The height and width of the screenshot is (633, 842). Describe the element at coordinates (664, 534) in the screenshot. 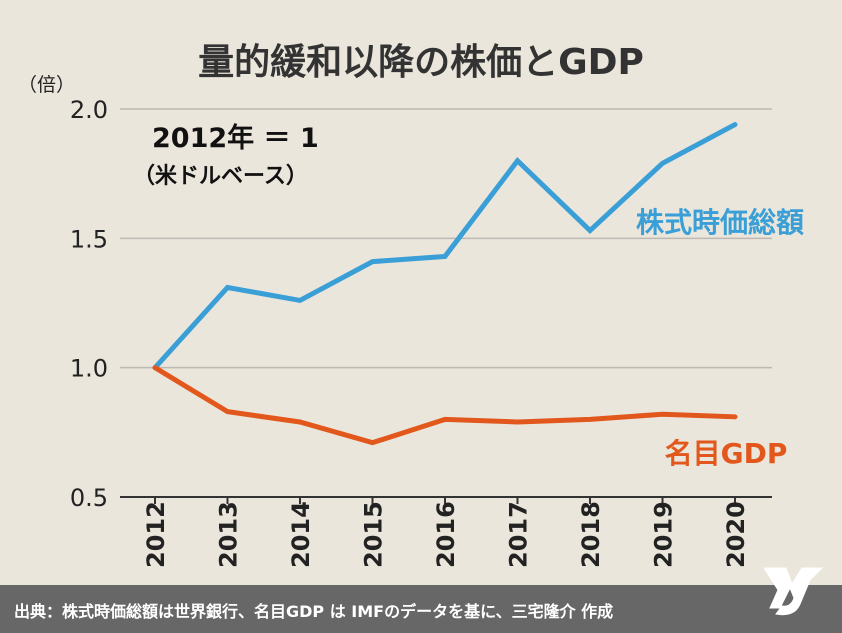

I see `x-tick-label: 2019` at that location.